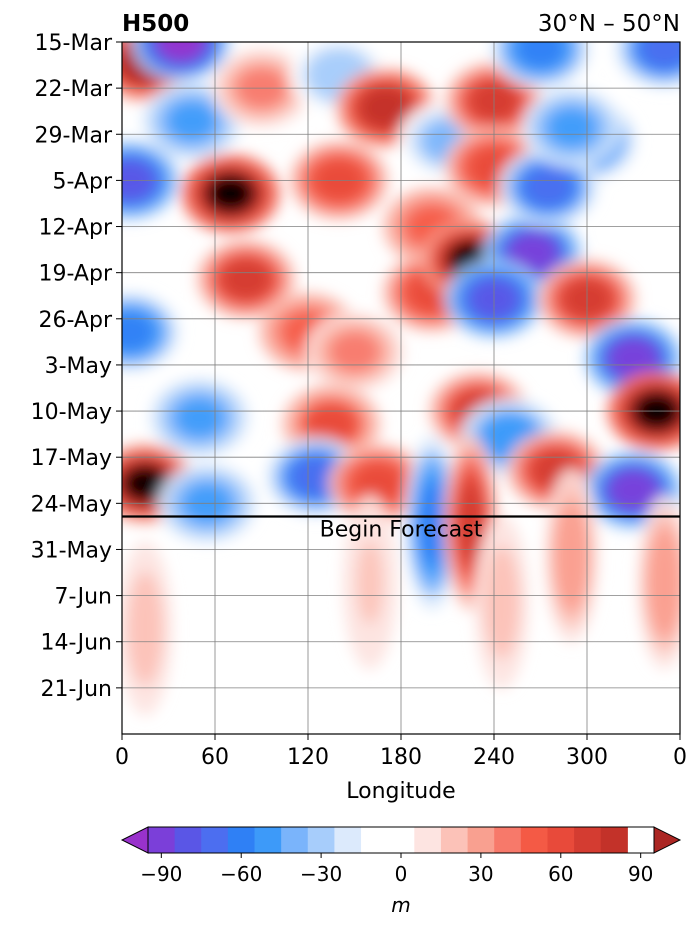 Image resolution: width=700 pixels, height=933 pixels. Describe the element at coordinates (161, 874) in the screenshot. I see `colorbar-tick-label: −90` at that location.